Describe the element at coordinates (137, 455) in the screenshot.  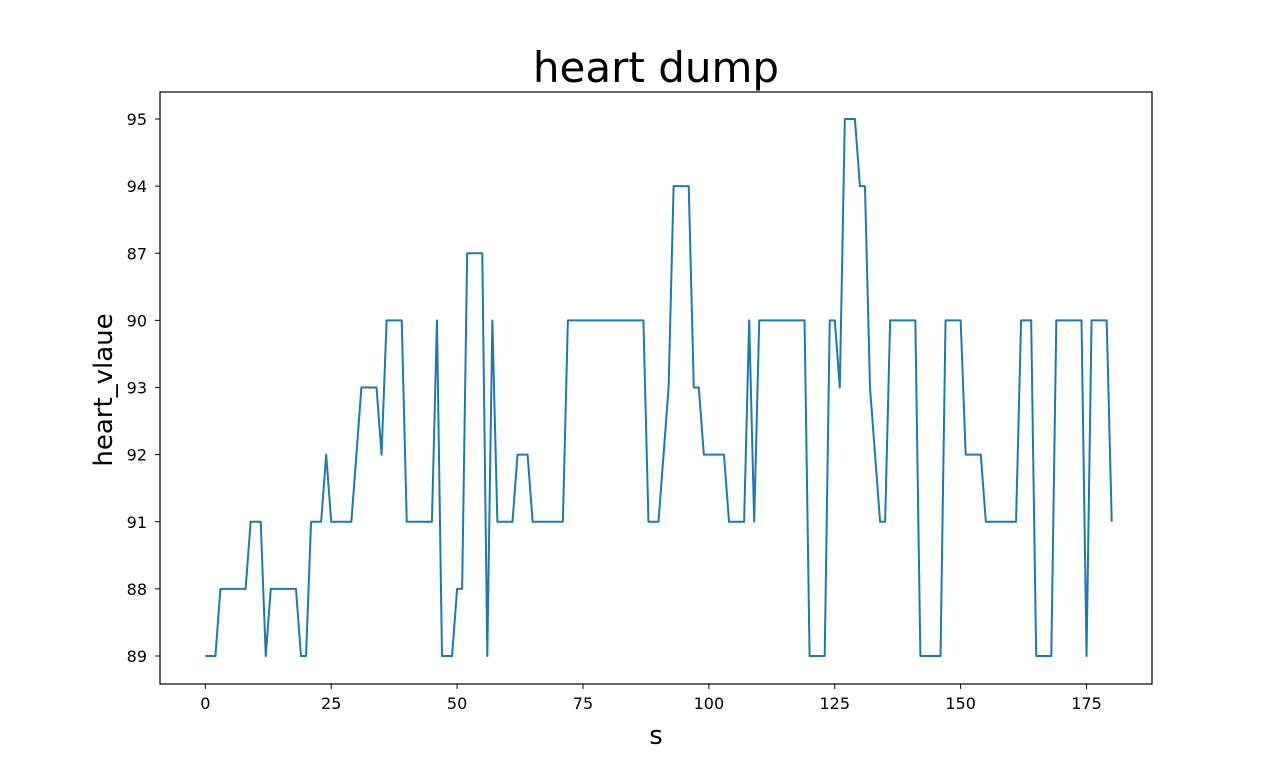
I see `y-tick-label: 92` at that location.